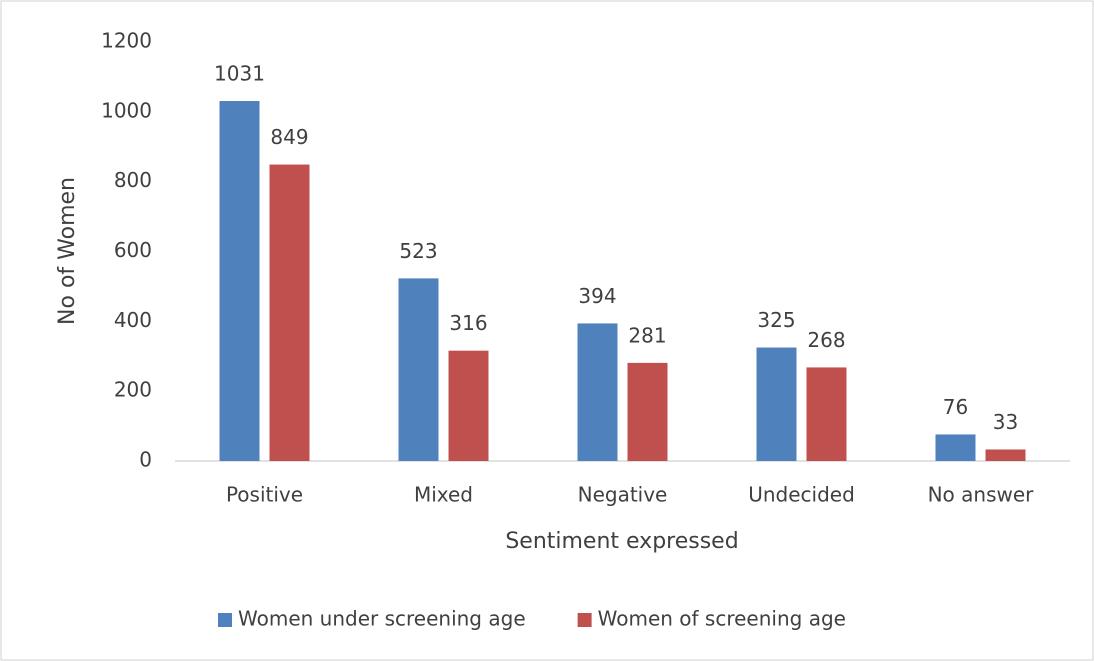 This screenshot has height=661, width=1094. I want to click on y-tick-label: 600, so click(133, 250).